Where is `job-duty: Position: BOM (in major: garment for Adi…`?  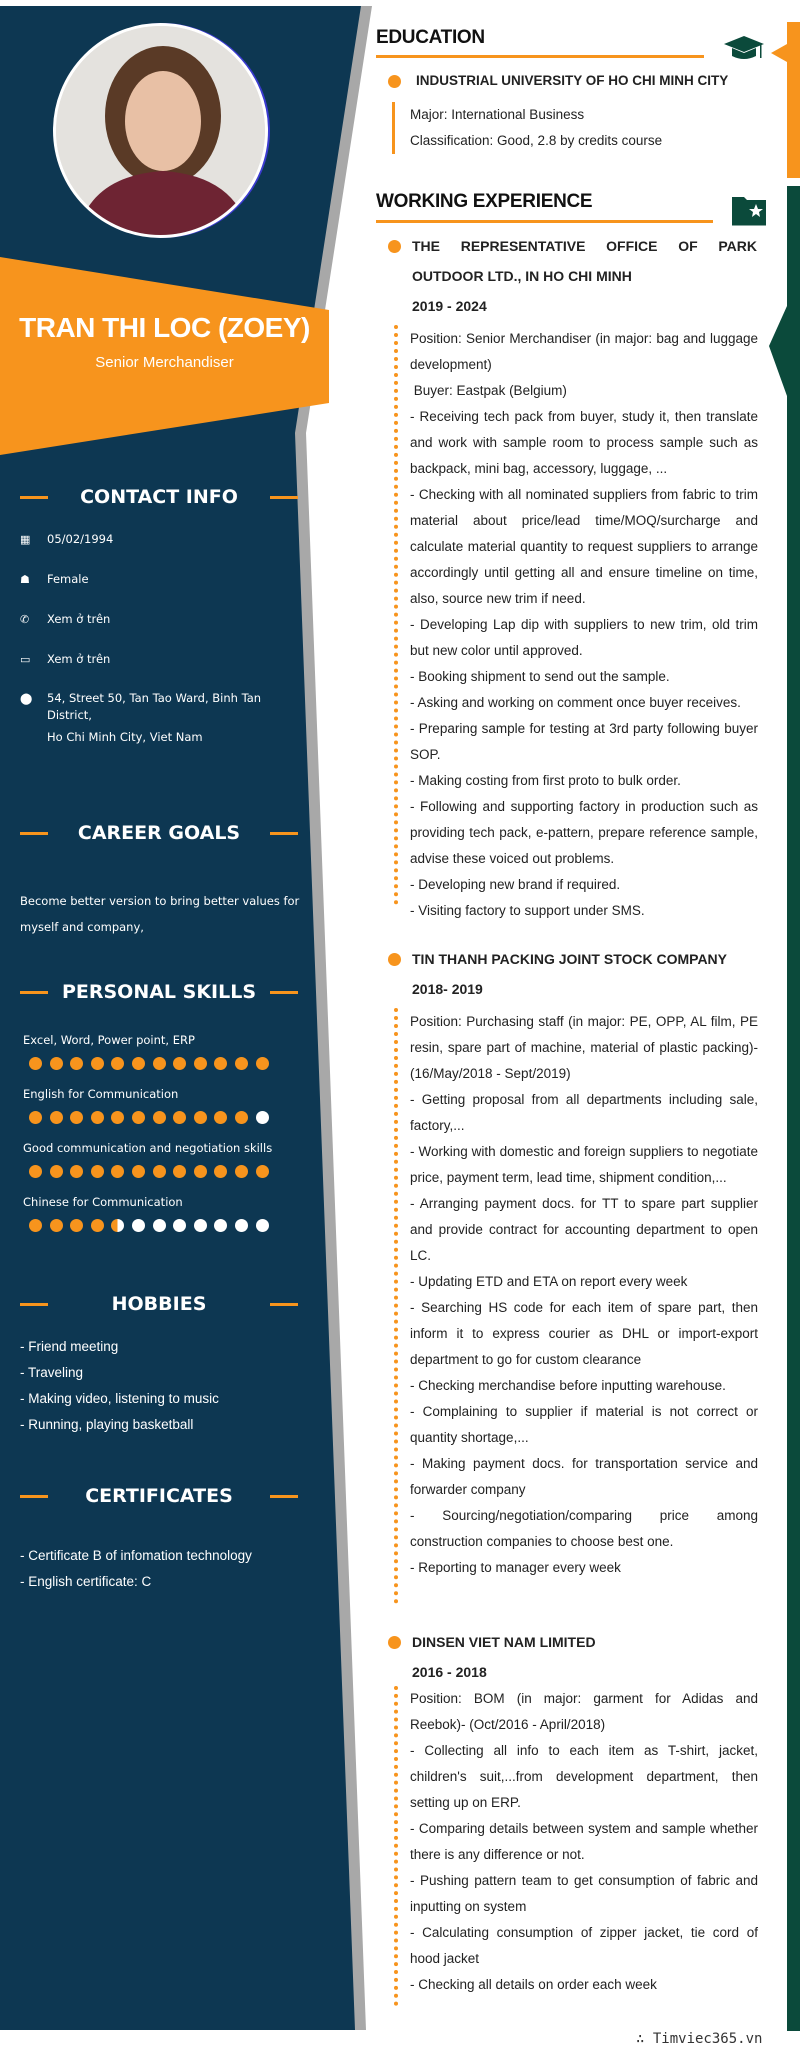
job-duty: Position: BOM (in major: garment for Adi… is located at coordinates (586, 1711).